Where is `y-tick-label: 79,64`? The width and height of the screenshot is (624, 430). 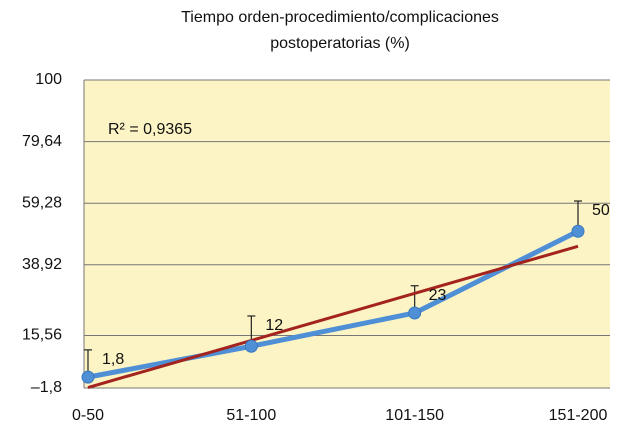
y-tick-label: 79,64 is located at coordinates (42, 141).